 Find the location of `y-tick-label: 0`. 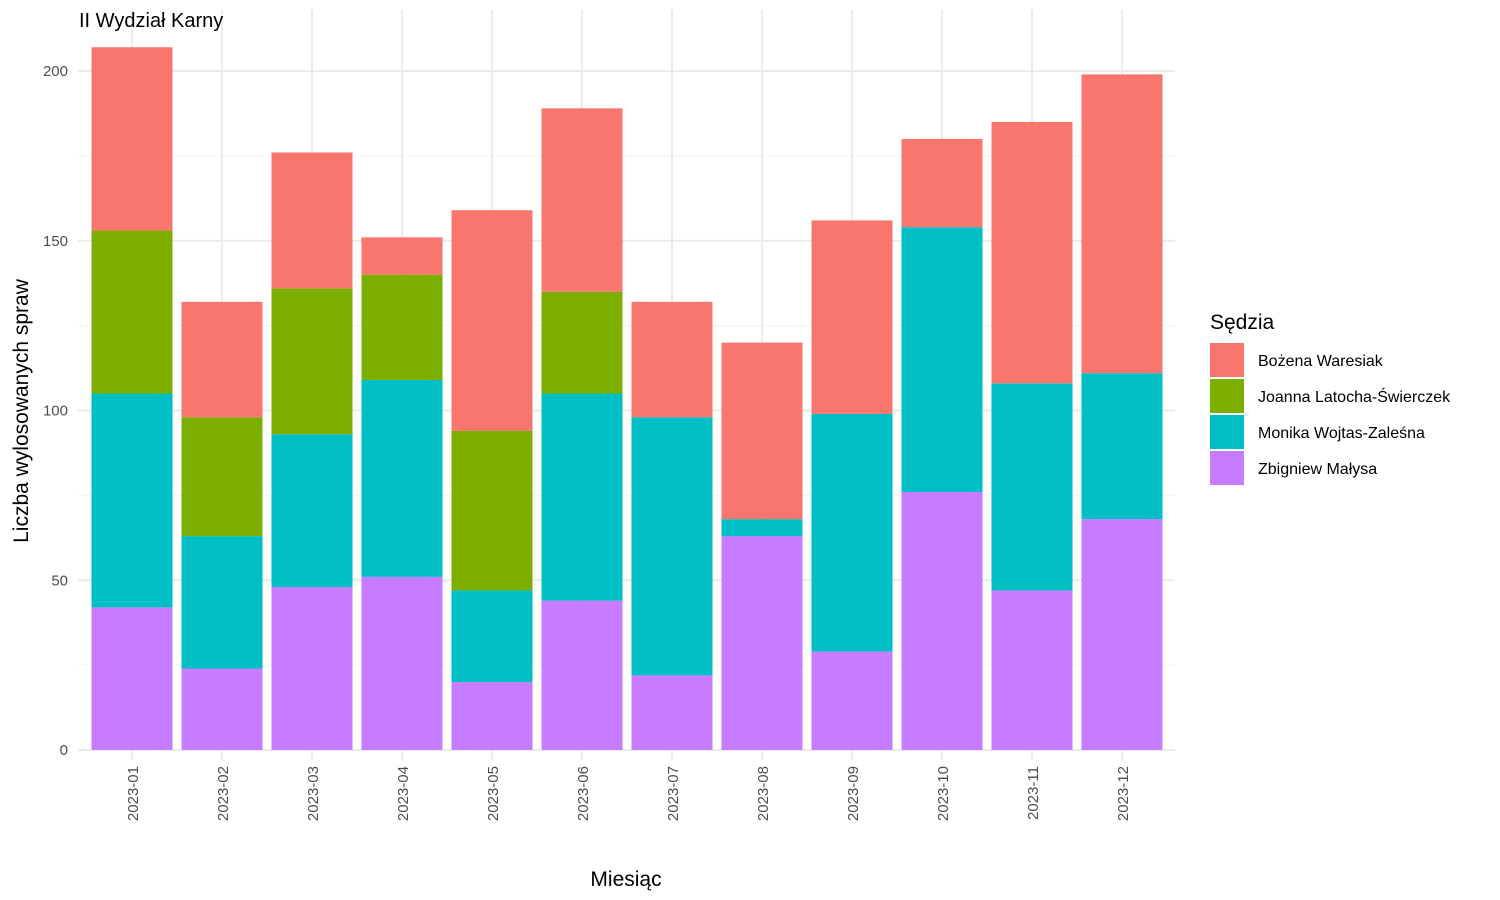

y-tick-label: 0 is located at coordinates (64, 750).